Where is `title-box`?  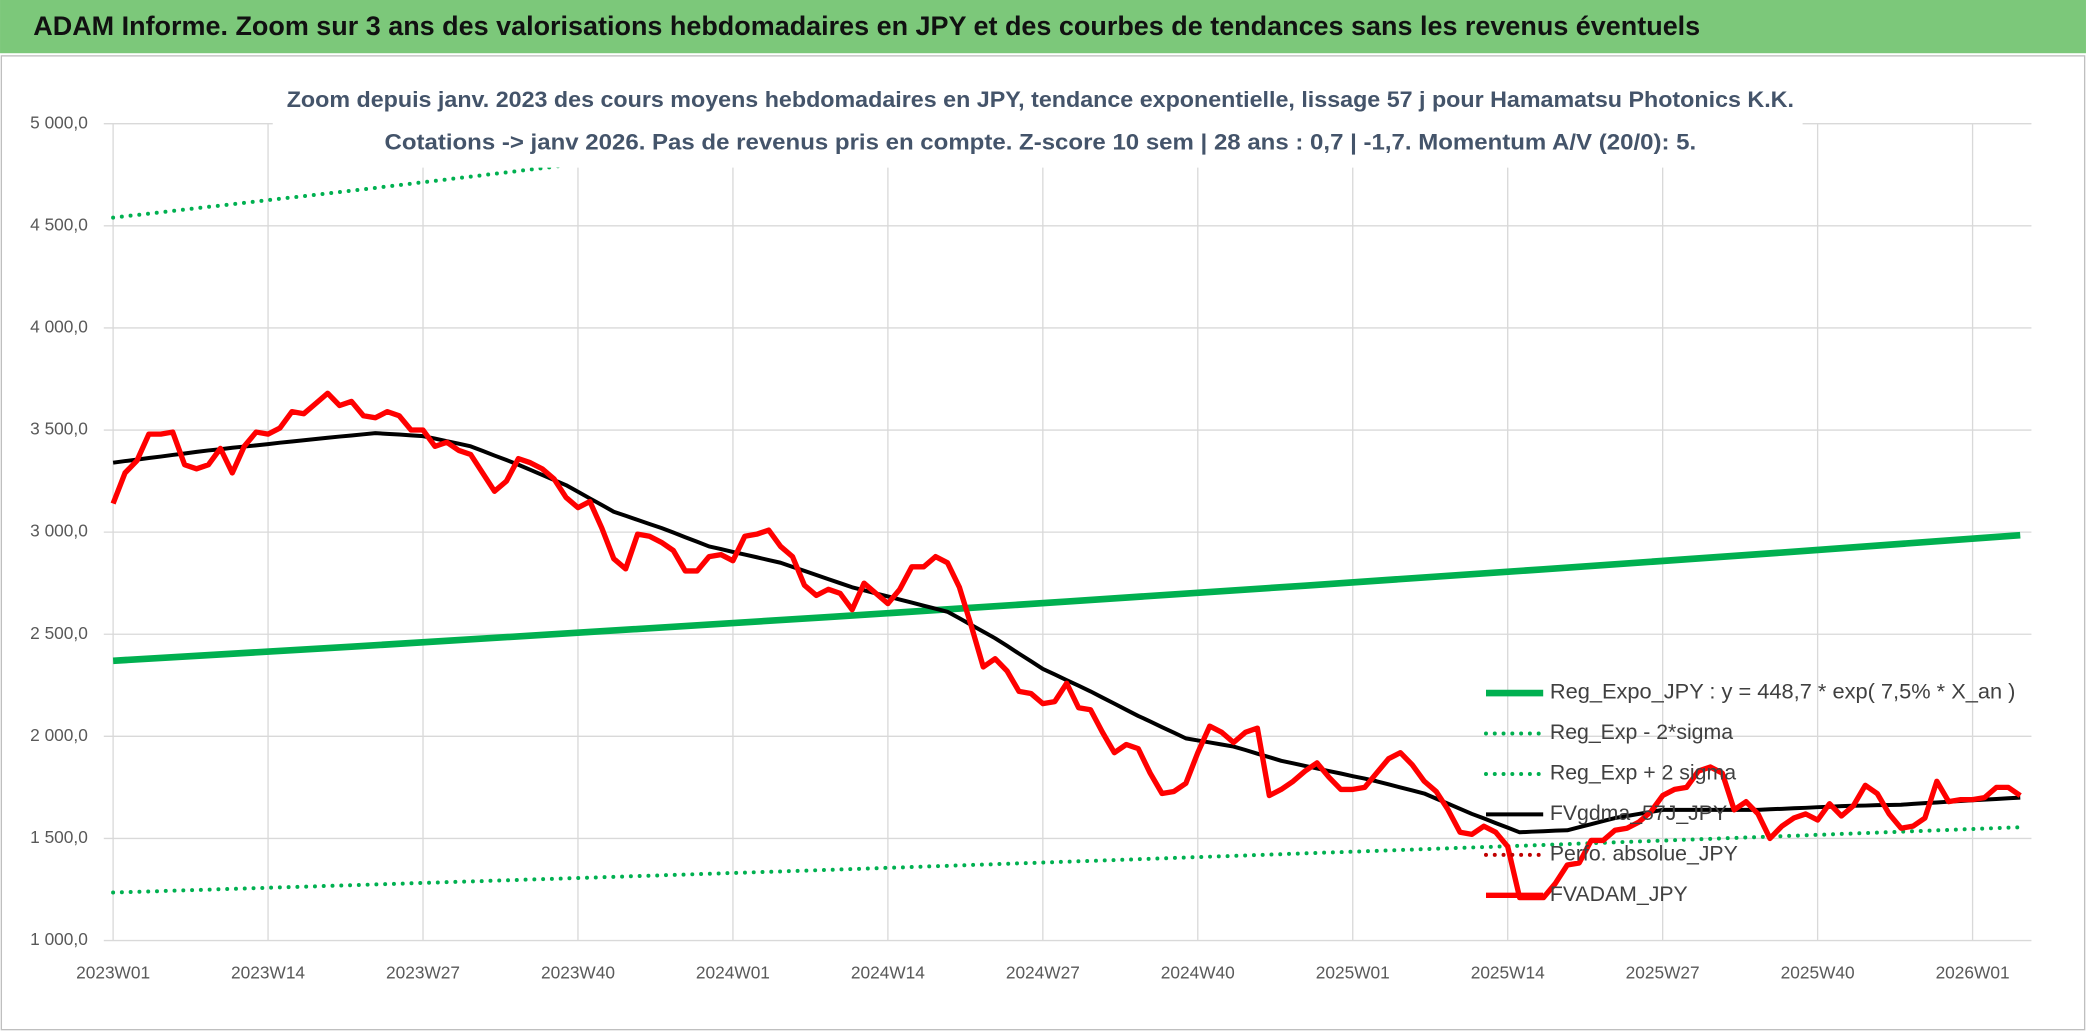
title-box is located at coordinates (1037, 122).